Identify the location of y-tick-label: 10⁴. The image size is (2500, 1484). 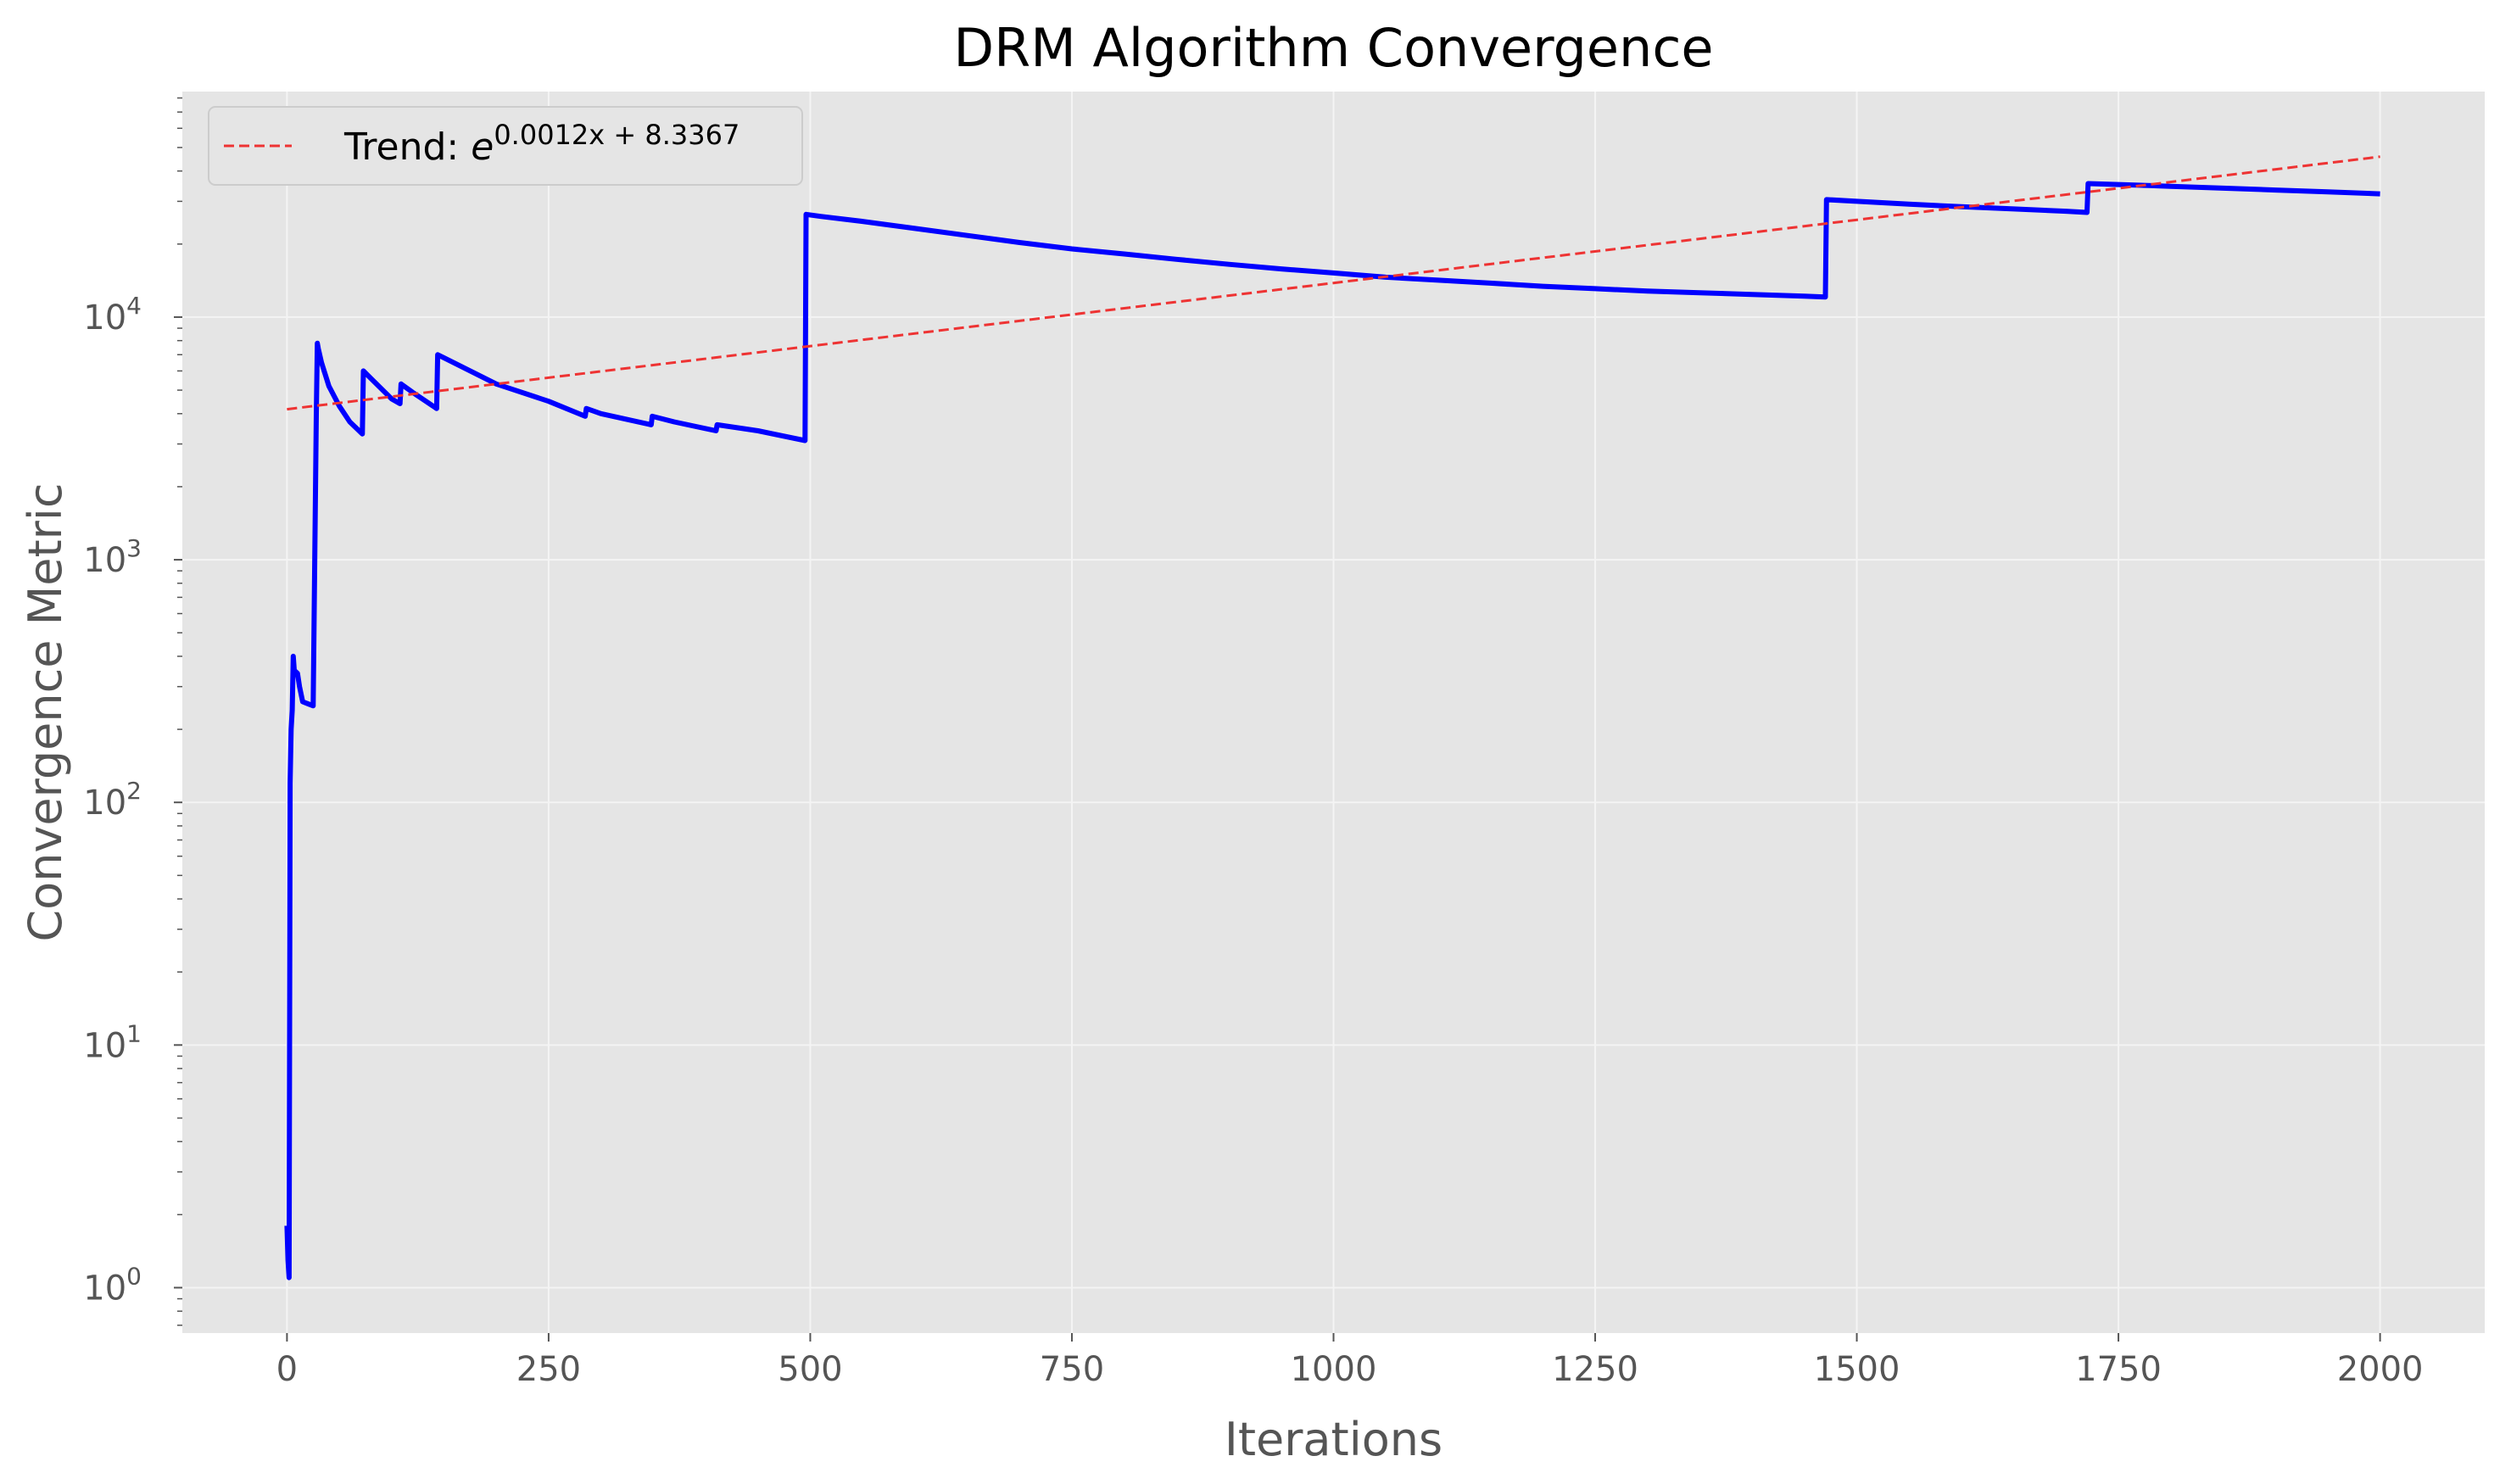
(112, 315).